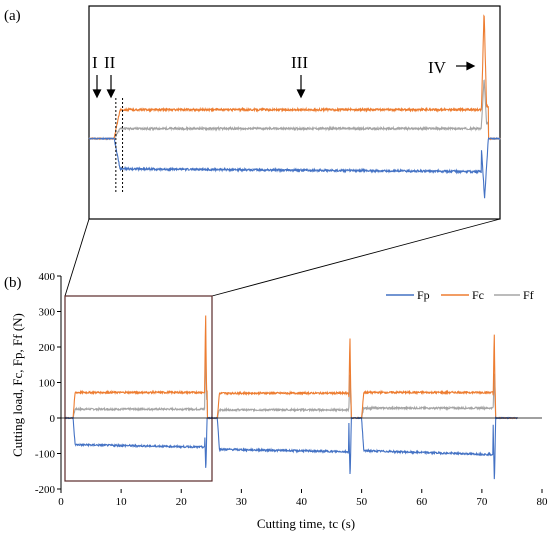  What do you see at coordinates (284, 80) in the screenshot?
I see `annotation-arrows` at bounding box center [284, 80].